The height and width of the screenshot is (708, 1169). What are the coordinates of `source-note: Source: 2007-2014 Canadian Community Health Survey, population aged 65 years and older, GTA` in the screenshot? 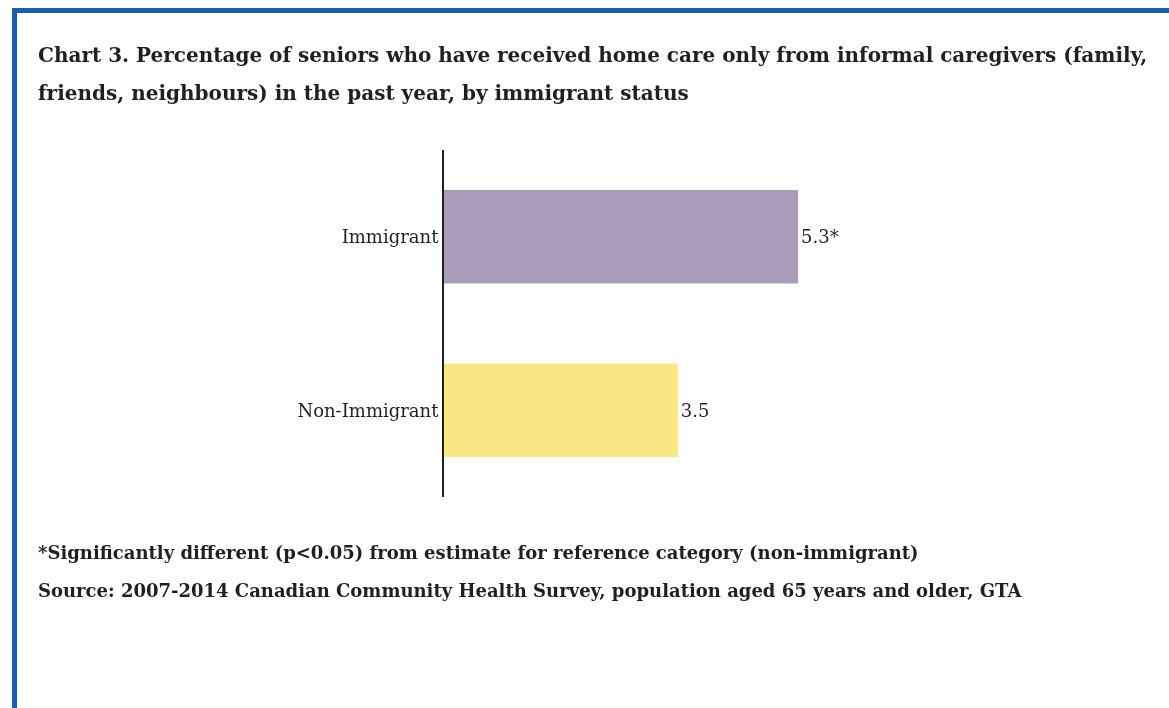 It's located at (530, 590).